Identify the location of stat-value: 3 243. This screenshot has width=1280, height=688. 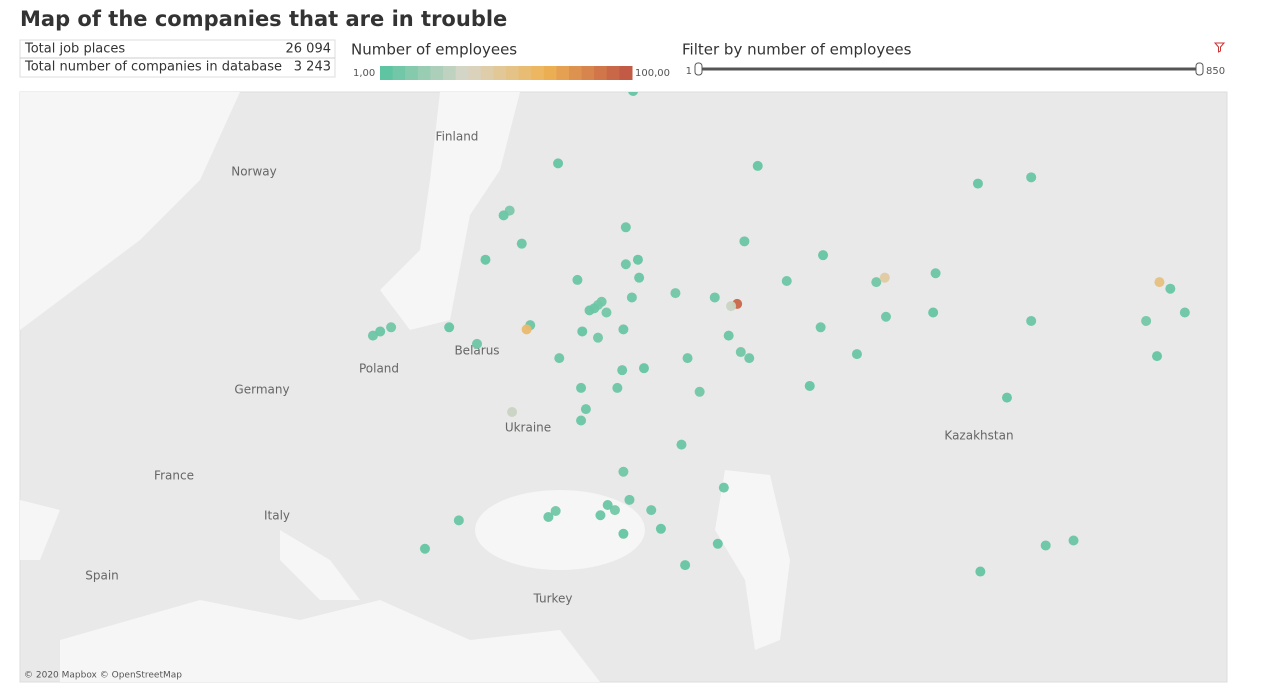
(312, 67).